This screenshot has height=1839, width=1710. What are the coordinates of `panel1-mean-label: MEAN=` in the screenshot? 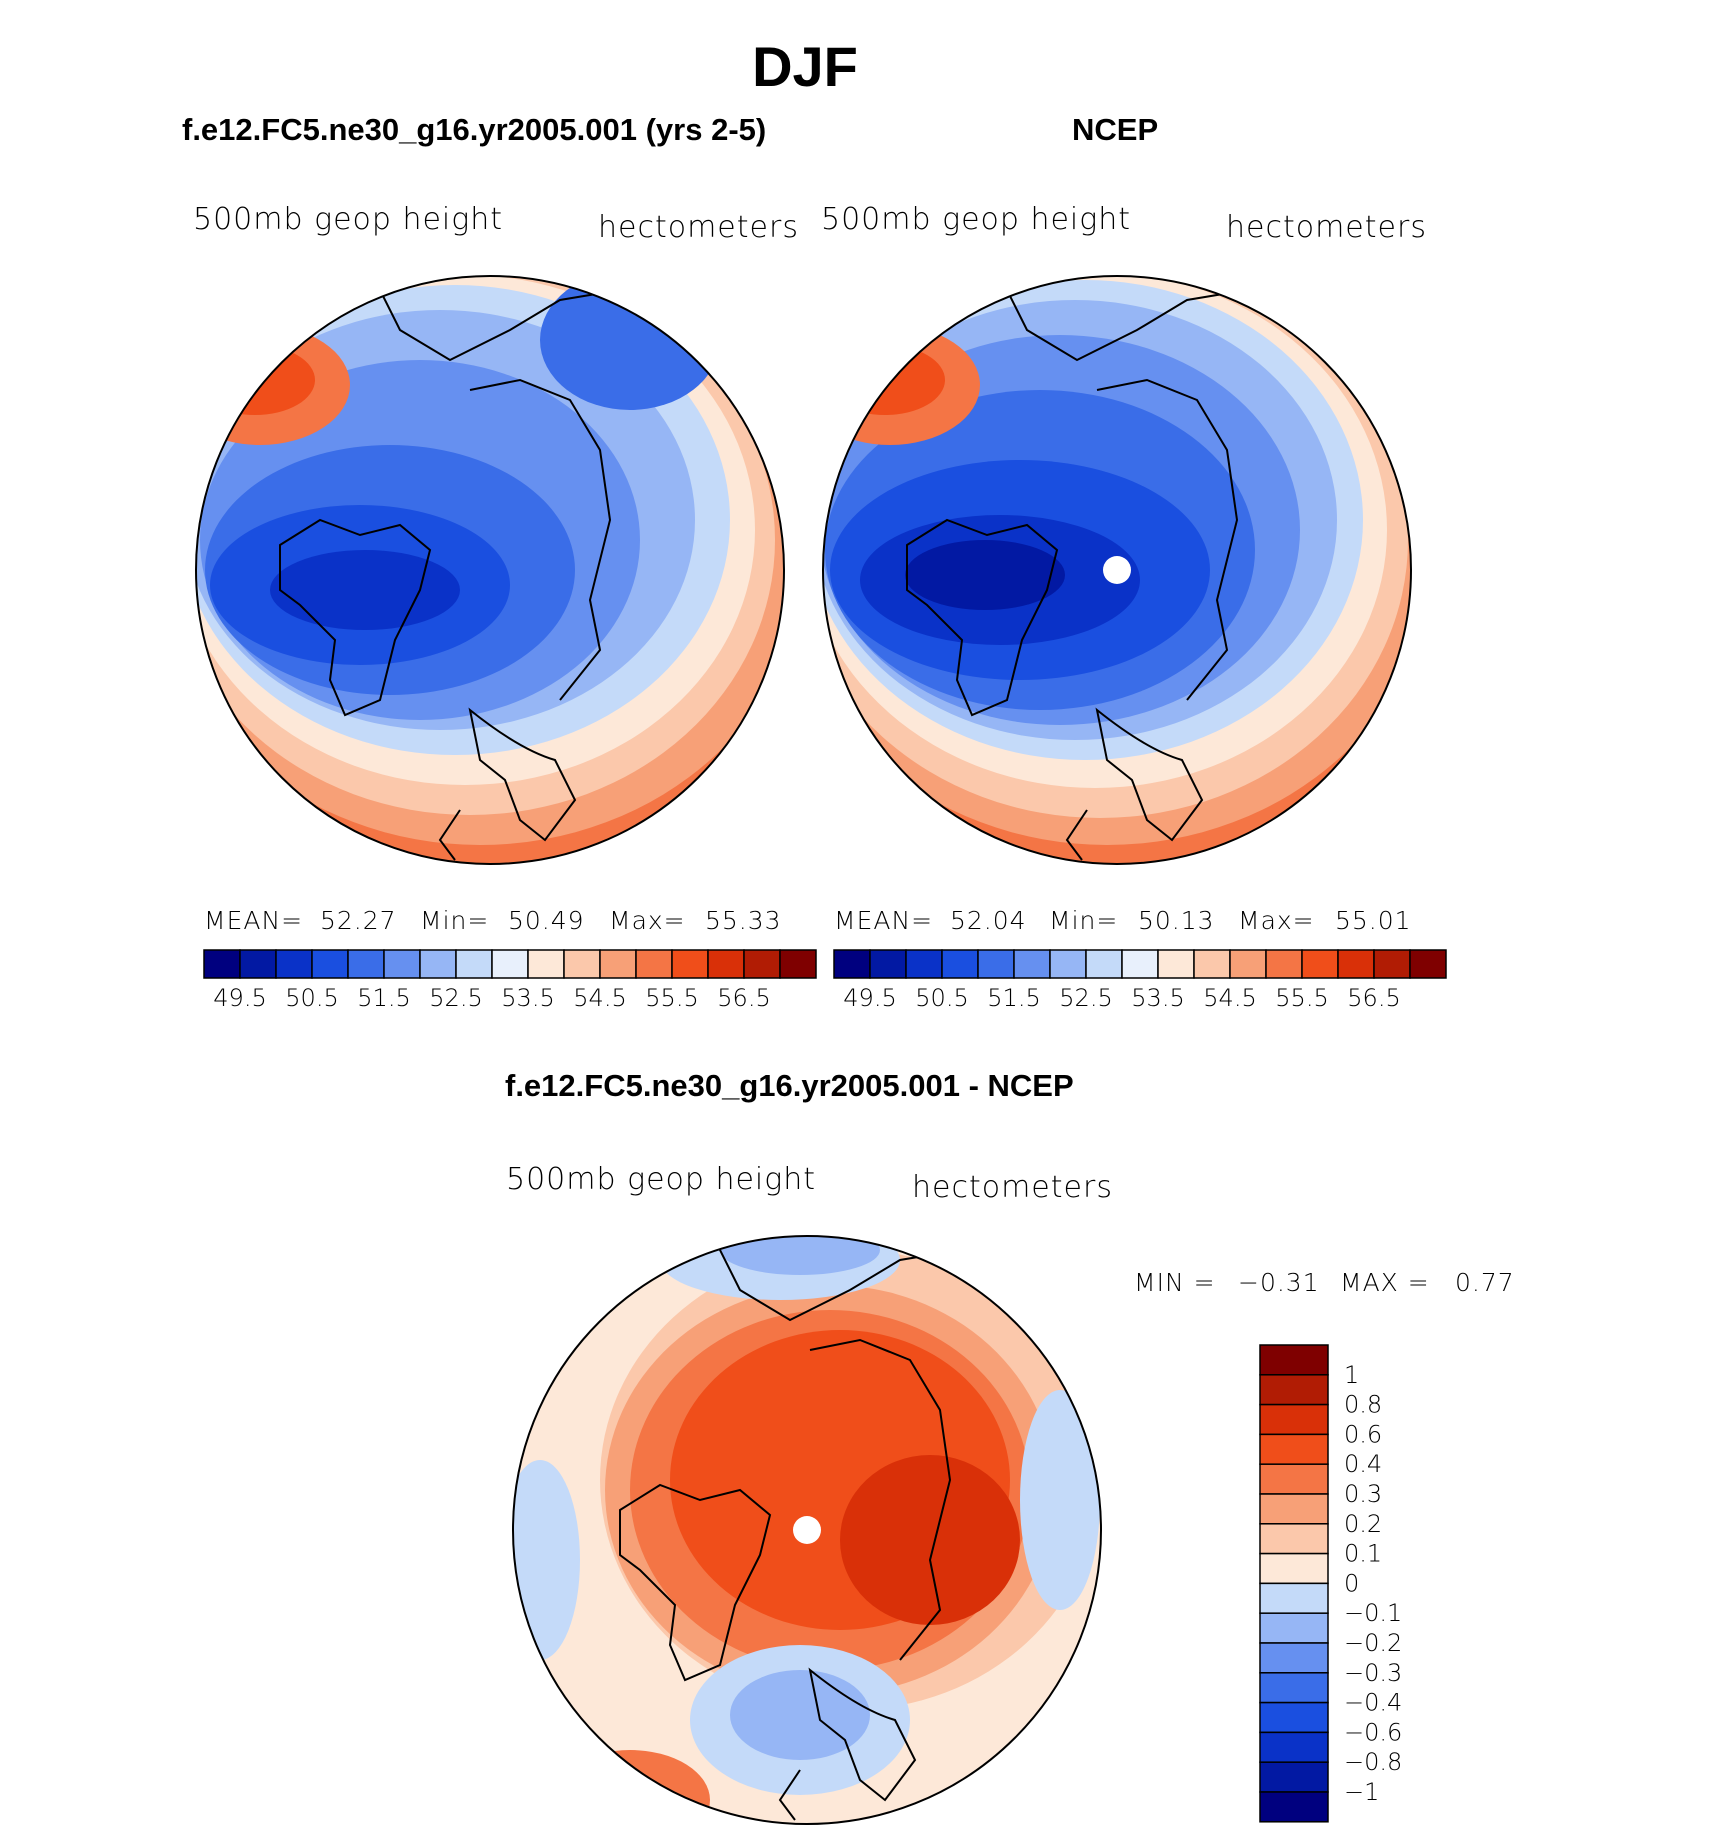 It's located at (254, 920).